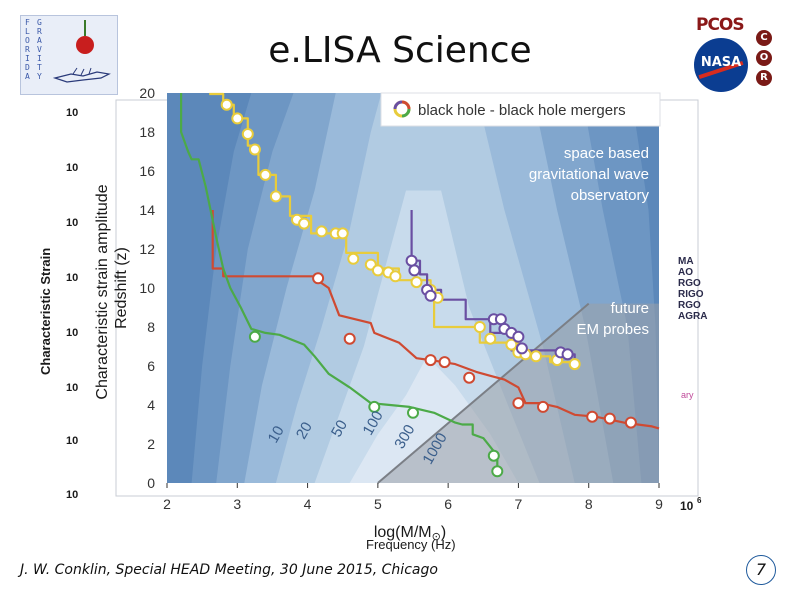 This screenshot has width=794, height=595. What do you see at coordinates (147, 171) in the screenshot?
I see `y-tick-label: 16` at bounding box center [147, 171].